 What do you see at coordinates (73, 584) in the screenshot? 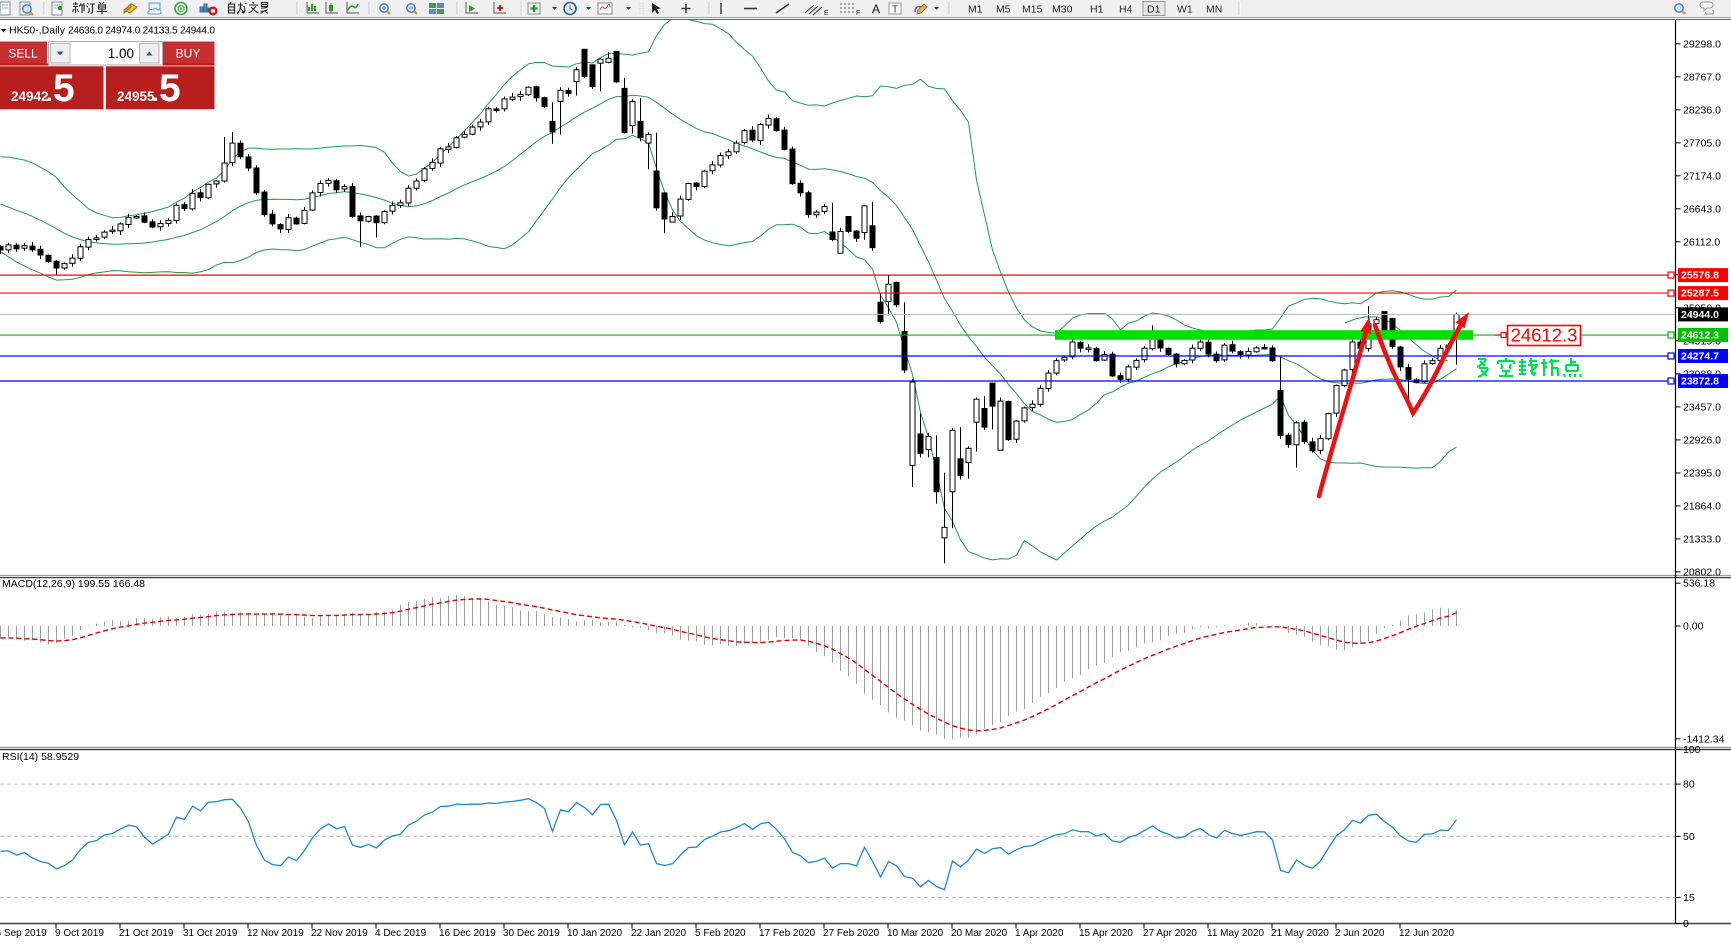
I see `svg-text: MACD(12,26,9) 199.55 166.48` at bounding box center [73, 584].